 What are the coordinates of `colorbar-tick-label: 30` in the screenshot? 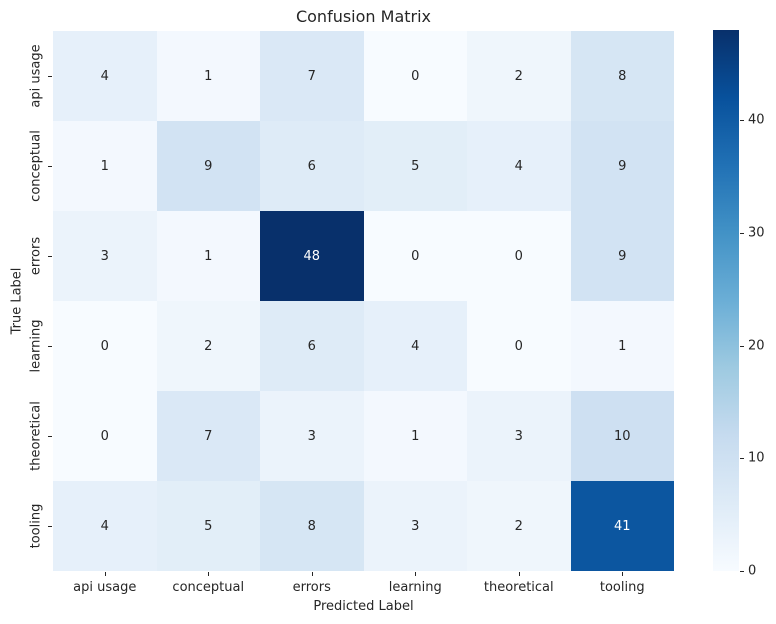 It's located at (756, 233).